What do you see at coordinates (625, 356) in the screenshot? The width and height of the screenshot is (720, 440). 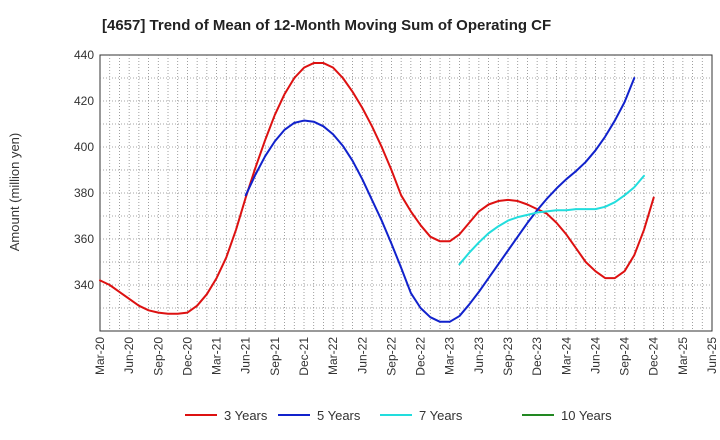 I see `x-tick-label: Sep-24` at bounding box center [625, 356].